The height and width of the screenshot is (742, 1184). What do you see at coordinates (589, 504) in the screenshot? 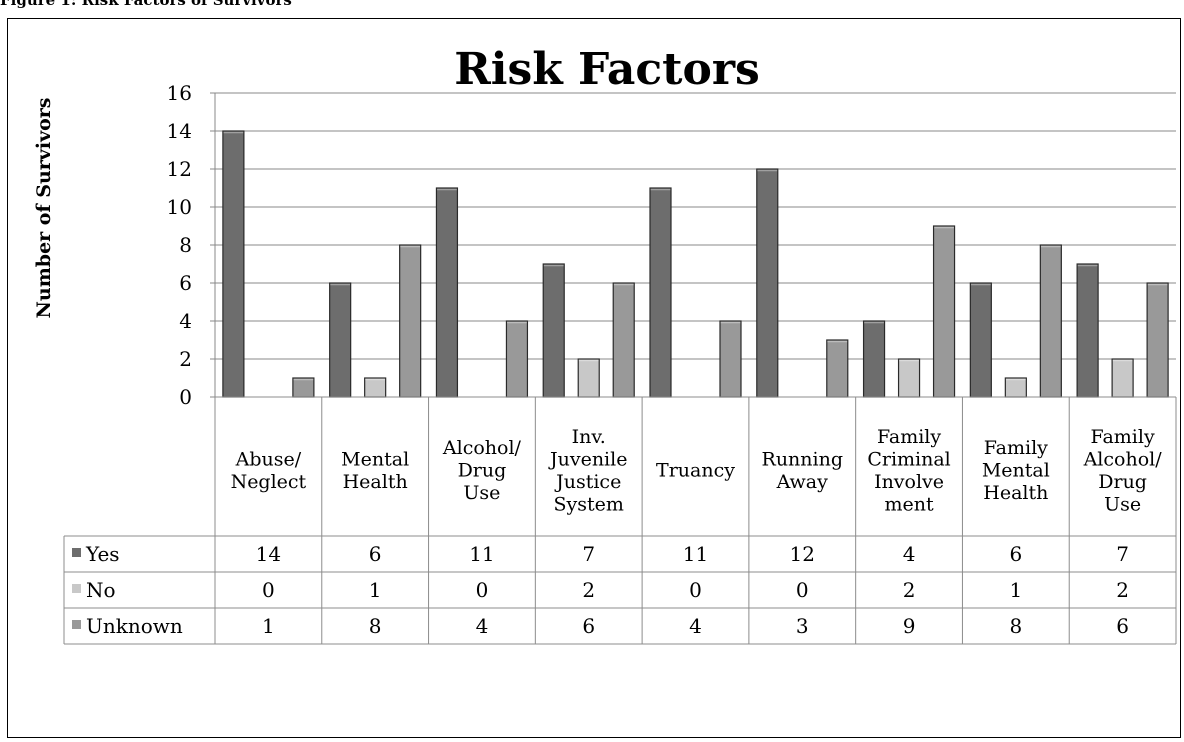
I see `category-label: System` at bounding box center [589, 504].